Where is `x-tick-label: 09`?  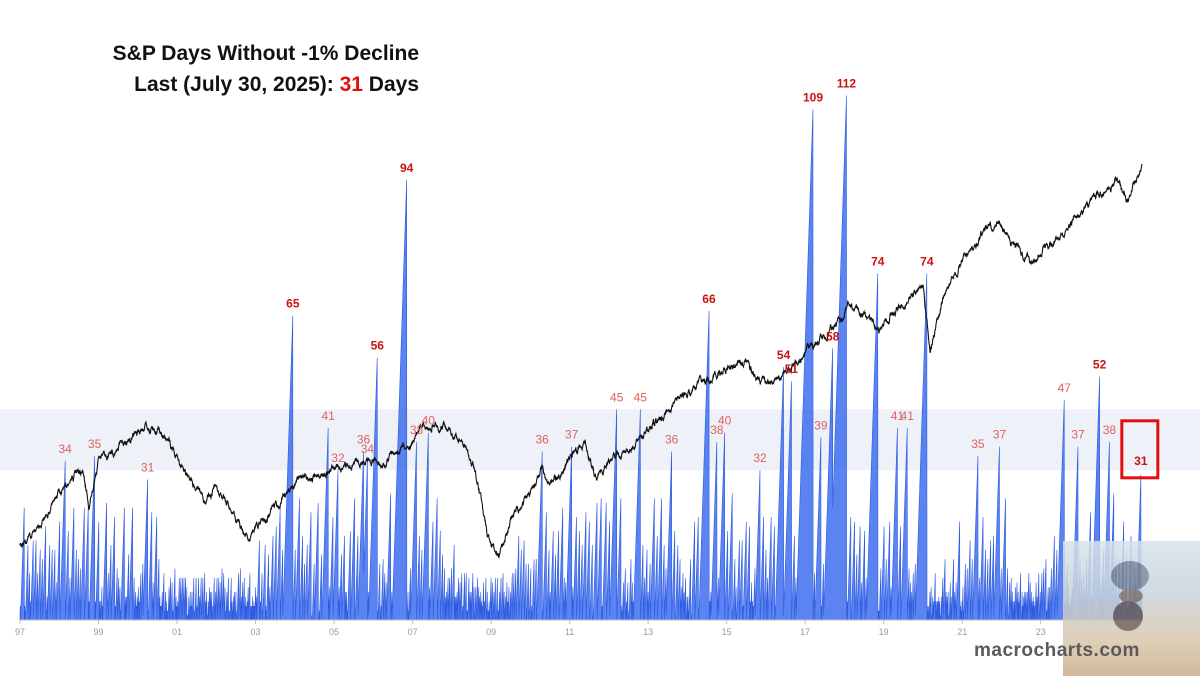
x-tick-label: 09 is located at coordinates (491, 632).